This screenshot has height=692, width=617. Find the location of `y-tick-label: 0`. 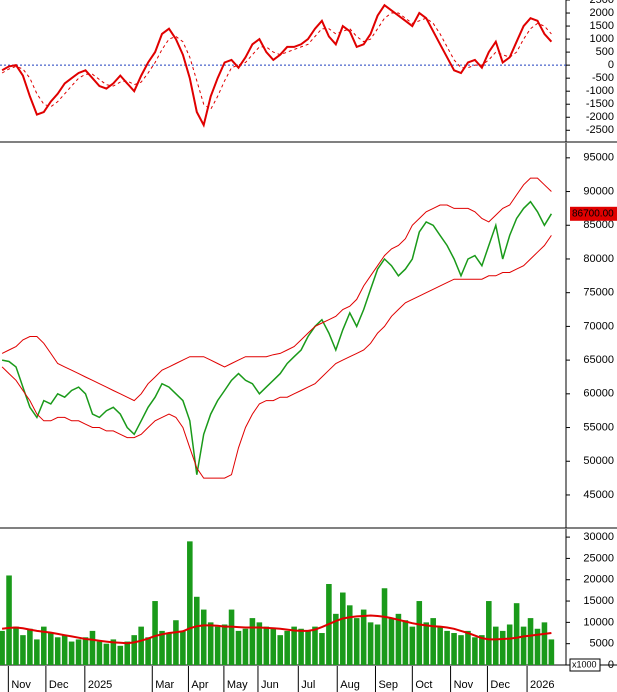

y-tick-label: 0 is located at coordinates (611, 665).